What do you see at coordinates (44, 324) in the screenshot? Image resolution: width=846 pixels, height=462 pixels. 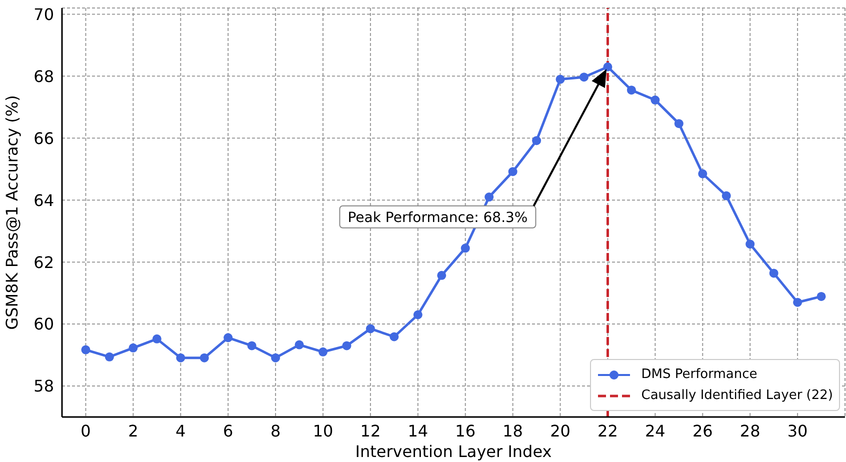 I see `y-tick-label: 60` at bounding box center [44, 324].